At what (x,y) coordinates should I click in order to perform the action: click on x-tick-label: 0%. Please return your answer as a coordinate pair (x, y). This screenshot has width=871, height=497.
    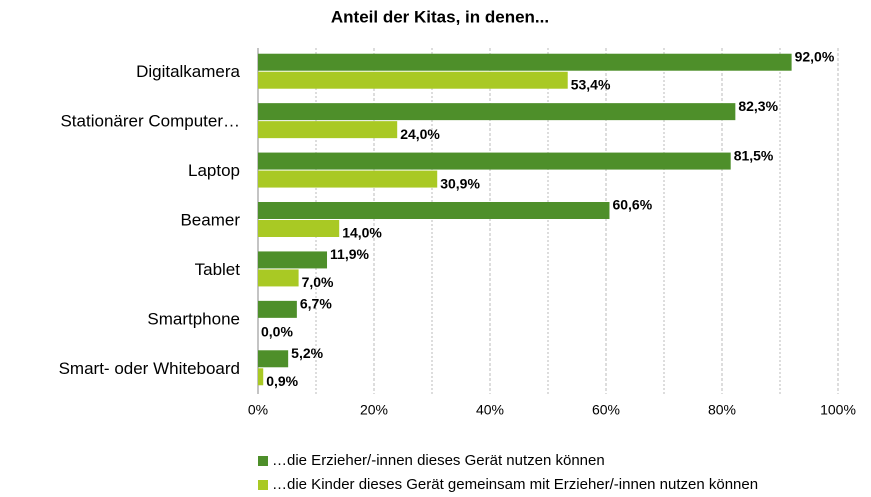
    Looking at the image, I should click on (258, 410).